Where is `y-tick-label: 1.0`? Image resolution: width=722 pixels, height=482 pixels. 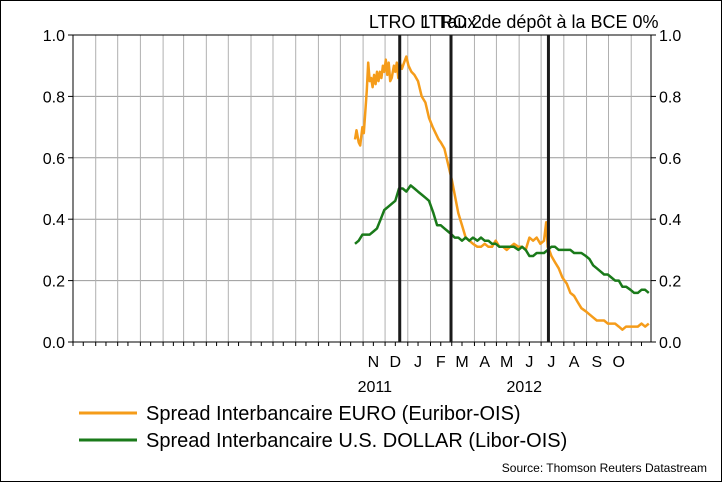
y-tick-label: 1.0 is located at coordinates (54, 36).